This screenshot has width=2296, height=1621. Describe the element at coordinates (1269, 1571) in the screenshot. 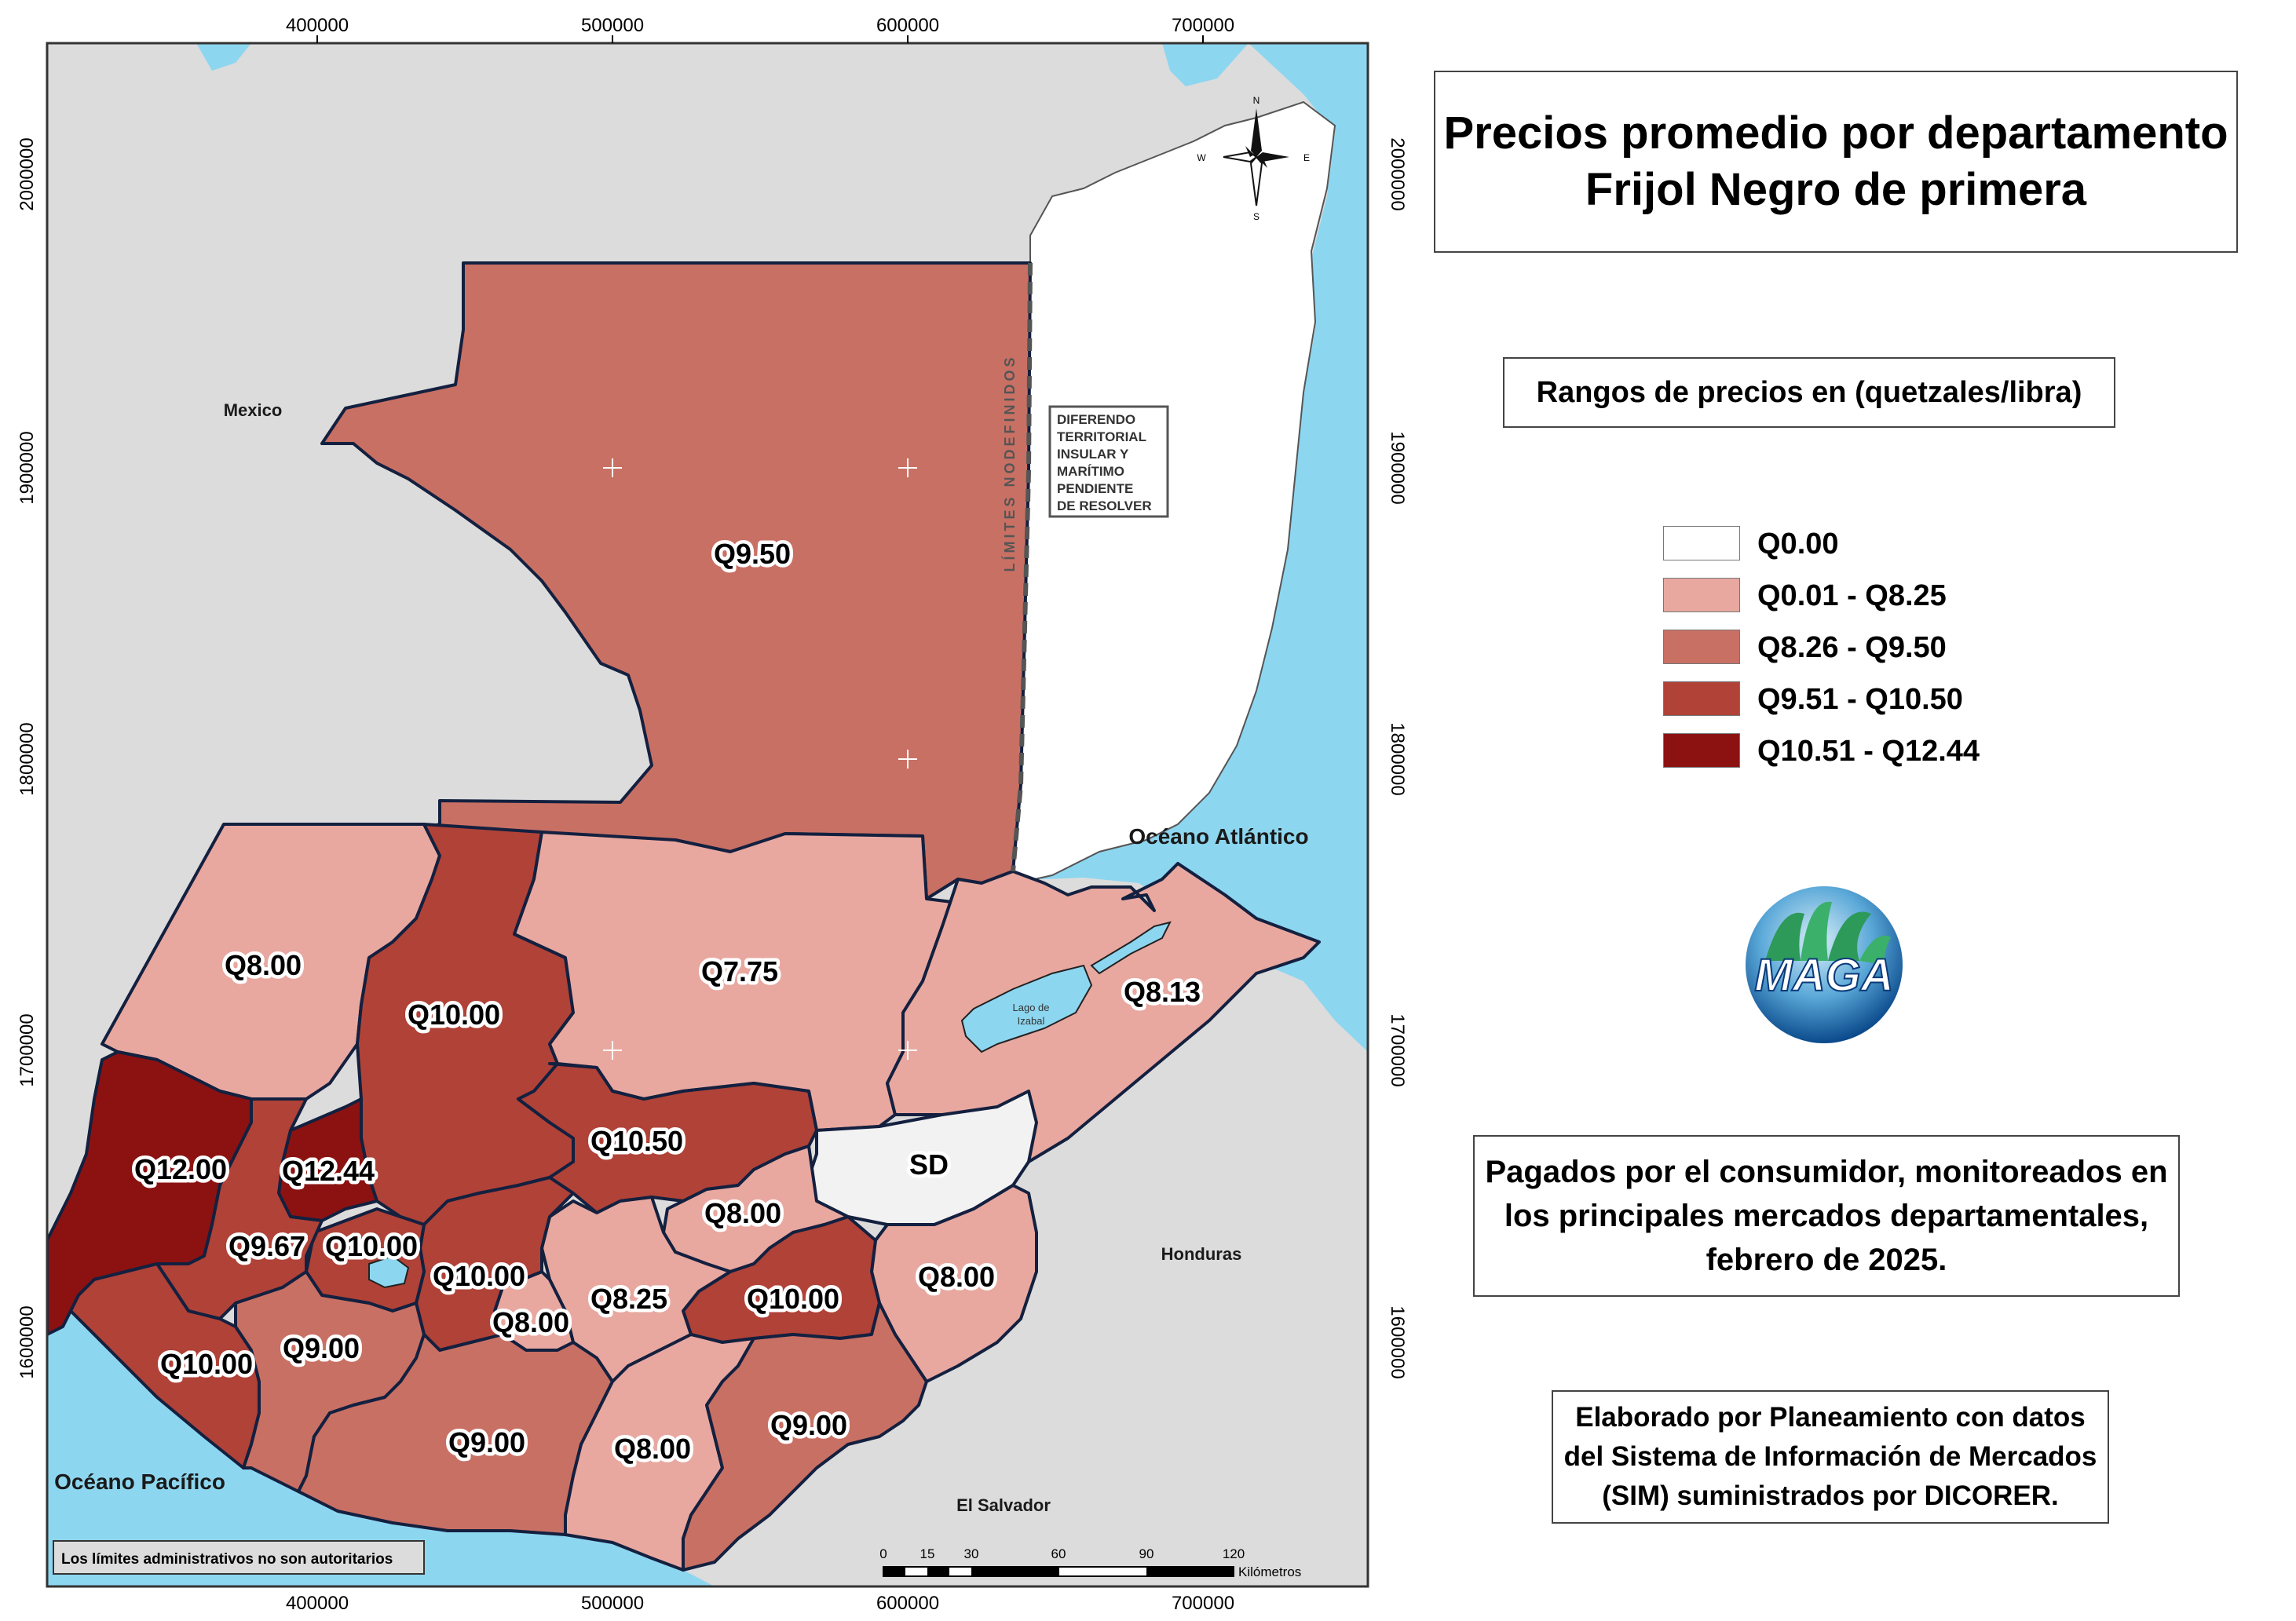

I see `scale-unit: Kilómetros` at that location.